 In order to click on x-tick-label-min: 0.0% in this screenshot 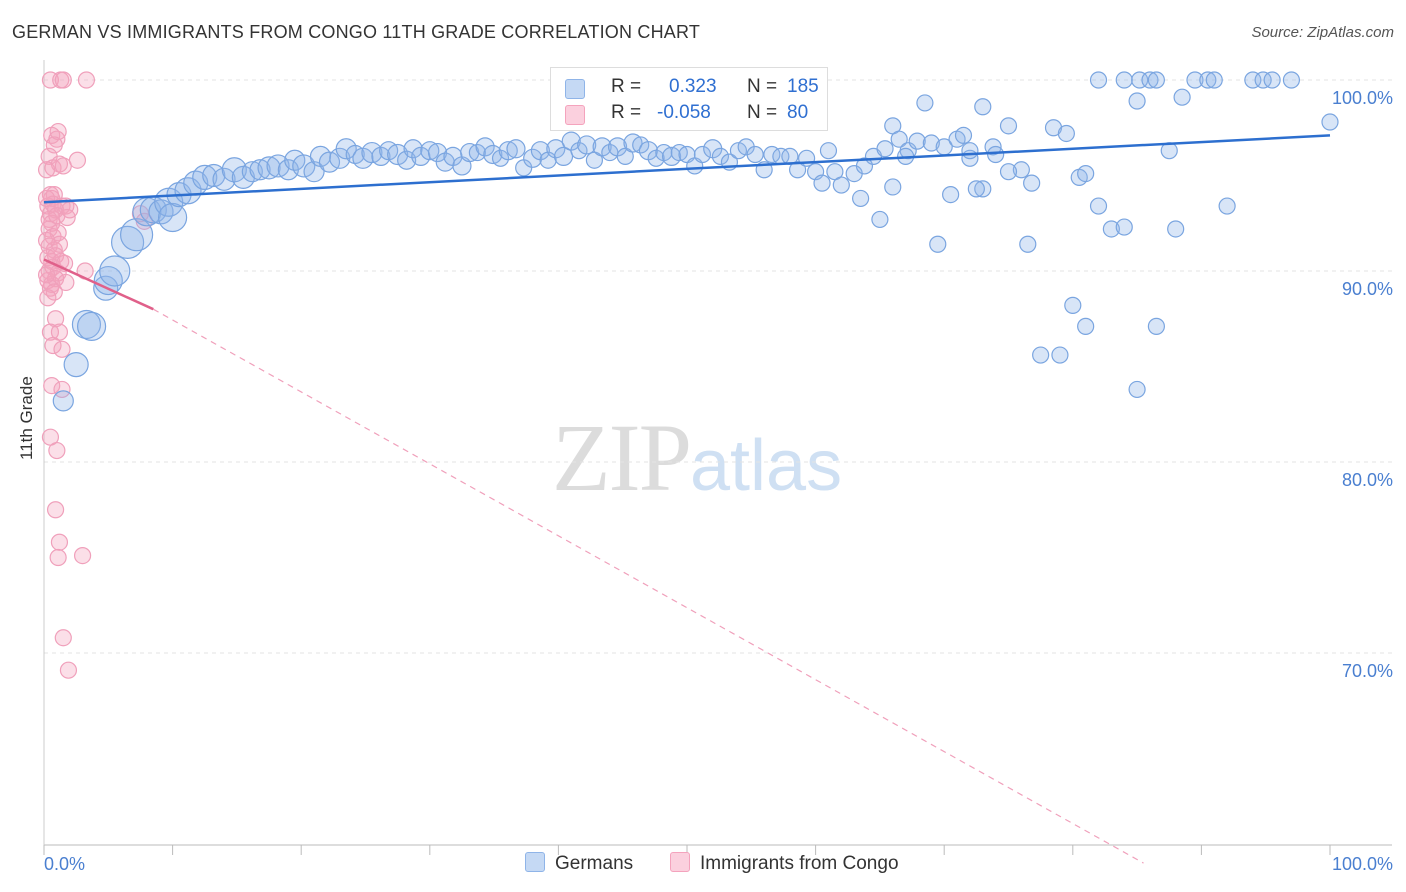, I will do `click(64, 864)`.